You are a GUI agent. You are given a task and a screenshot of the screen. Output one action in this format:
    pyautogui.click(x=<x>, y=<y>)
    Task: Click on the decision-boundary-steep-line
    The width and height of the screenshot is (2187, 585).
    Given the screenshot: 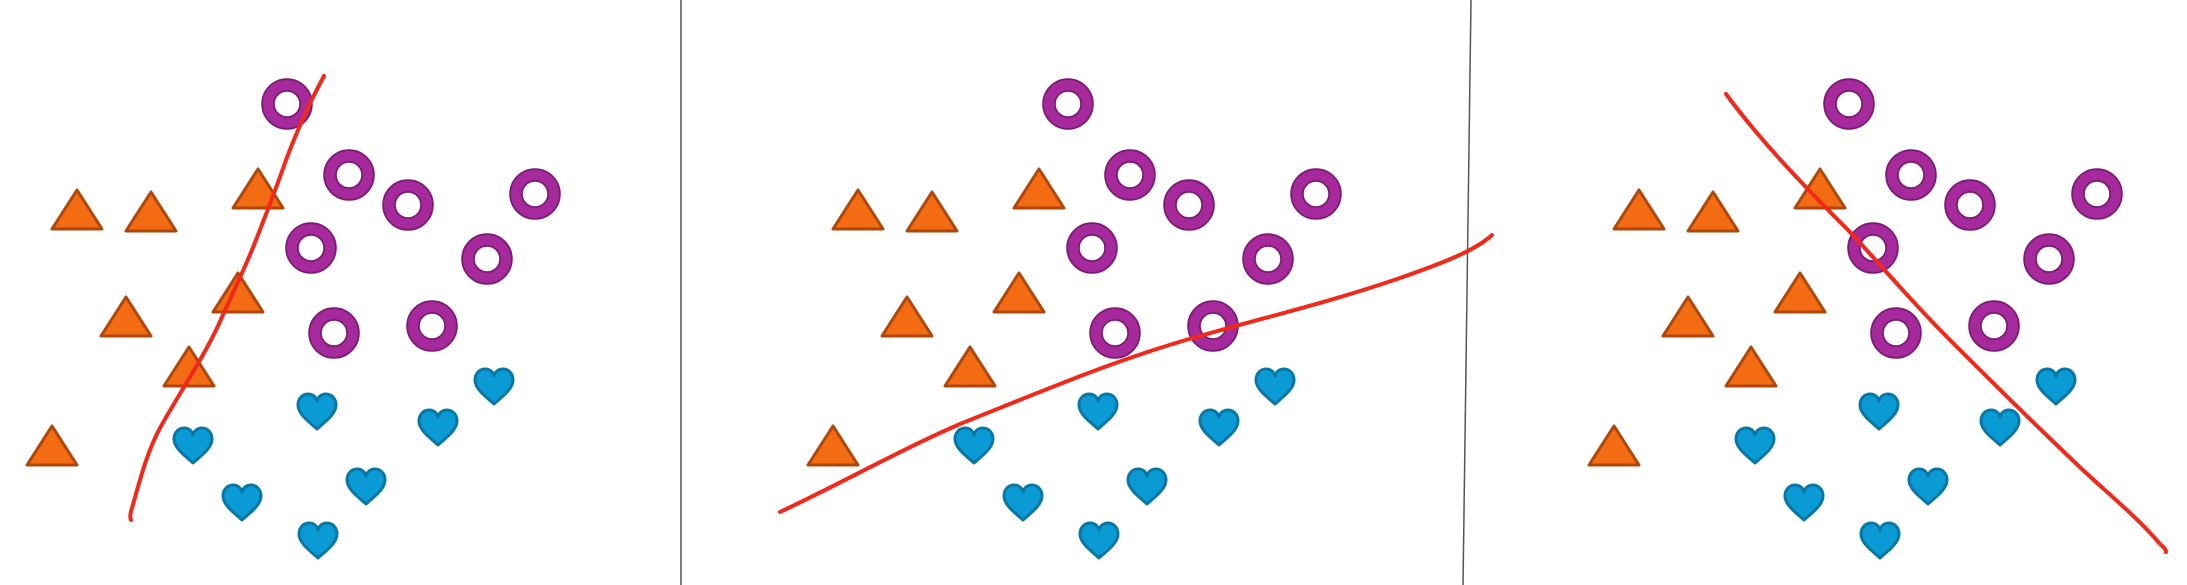 What is the action you would take?
    pyautogui.click(x=227, y=298)
    